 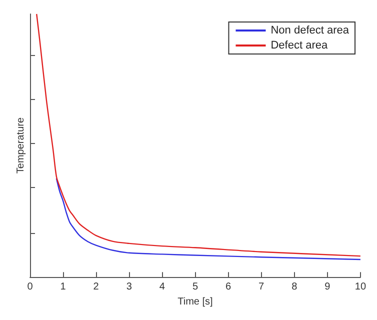 I want to click on x-tick-label: 7, so click(x=261, y=287).